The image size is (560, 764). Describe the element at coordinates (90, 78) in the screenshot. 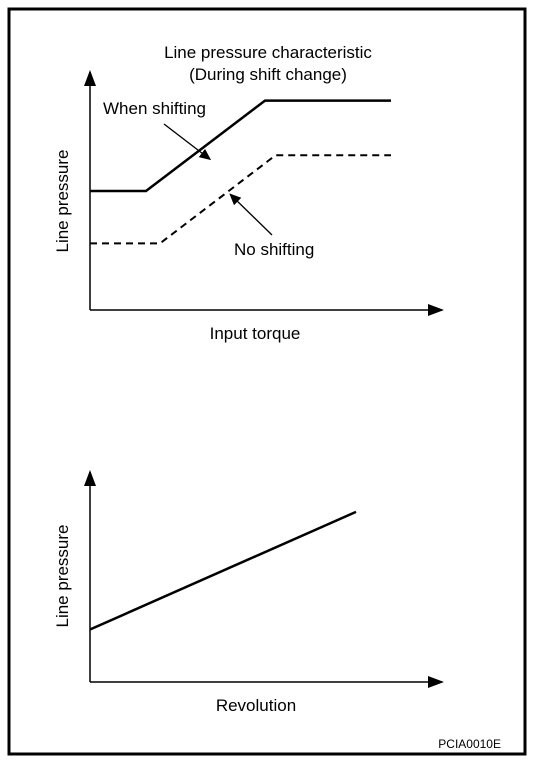

I see `chart-1-y-axis-arrow` at that location.